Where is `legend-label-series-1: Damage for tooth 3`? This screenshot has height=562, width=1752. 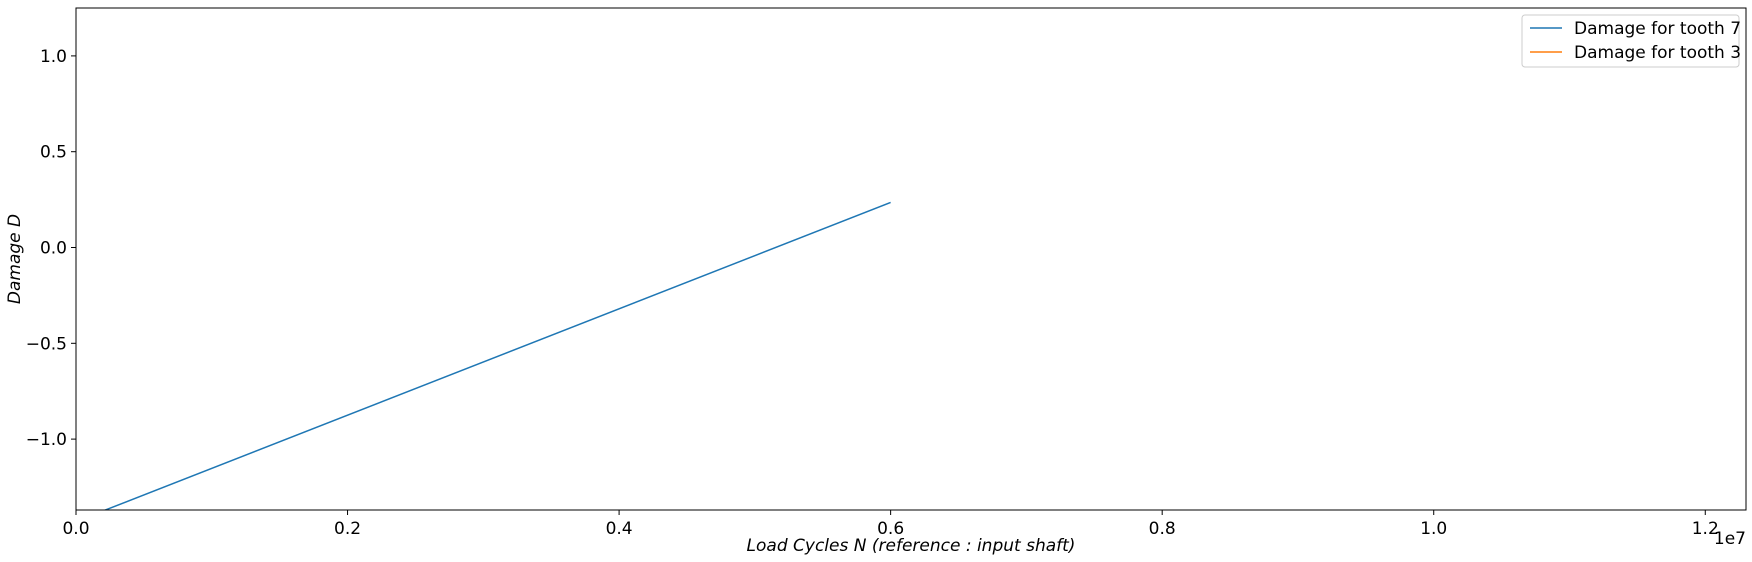
legend-label-series-1: Damage for tooth 3 is located at coordinates (1657, 53).